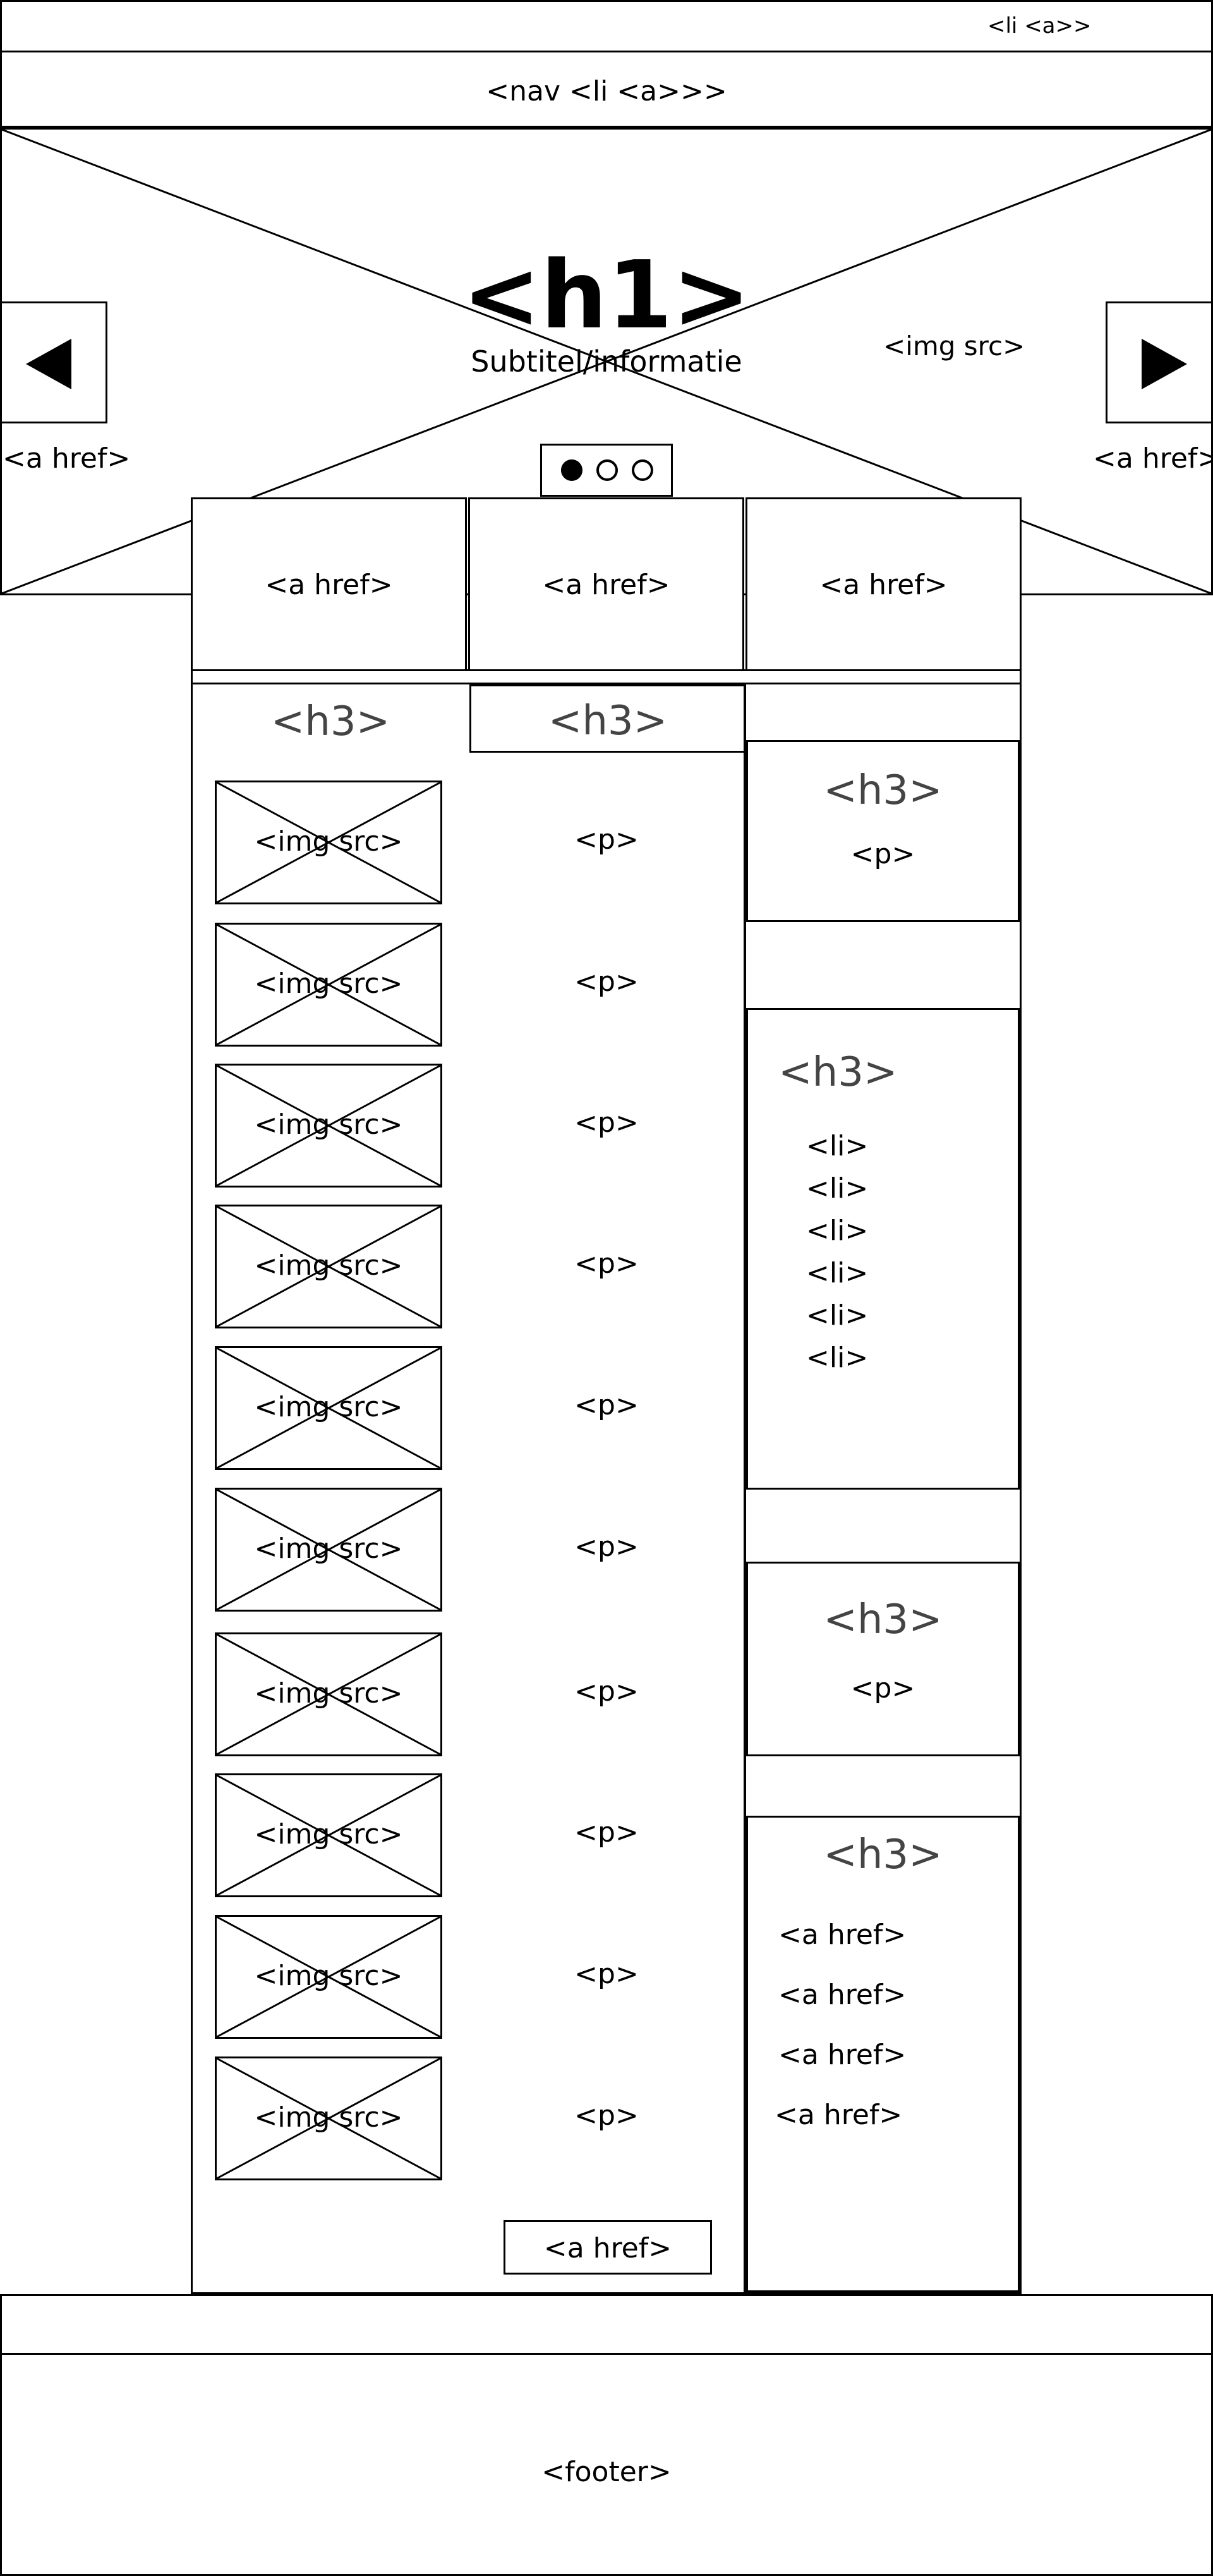 The image size is (1213, 2576). I want to click on feature-link-3-label: <a href>, so click(883, 585).